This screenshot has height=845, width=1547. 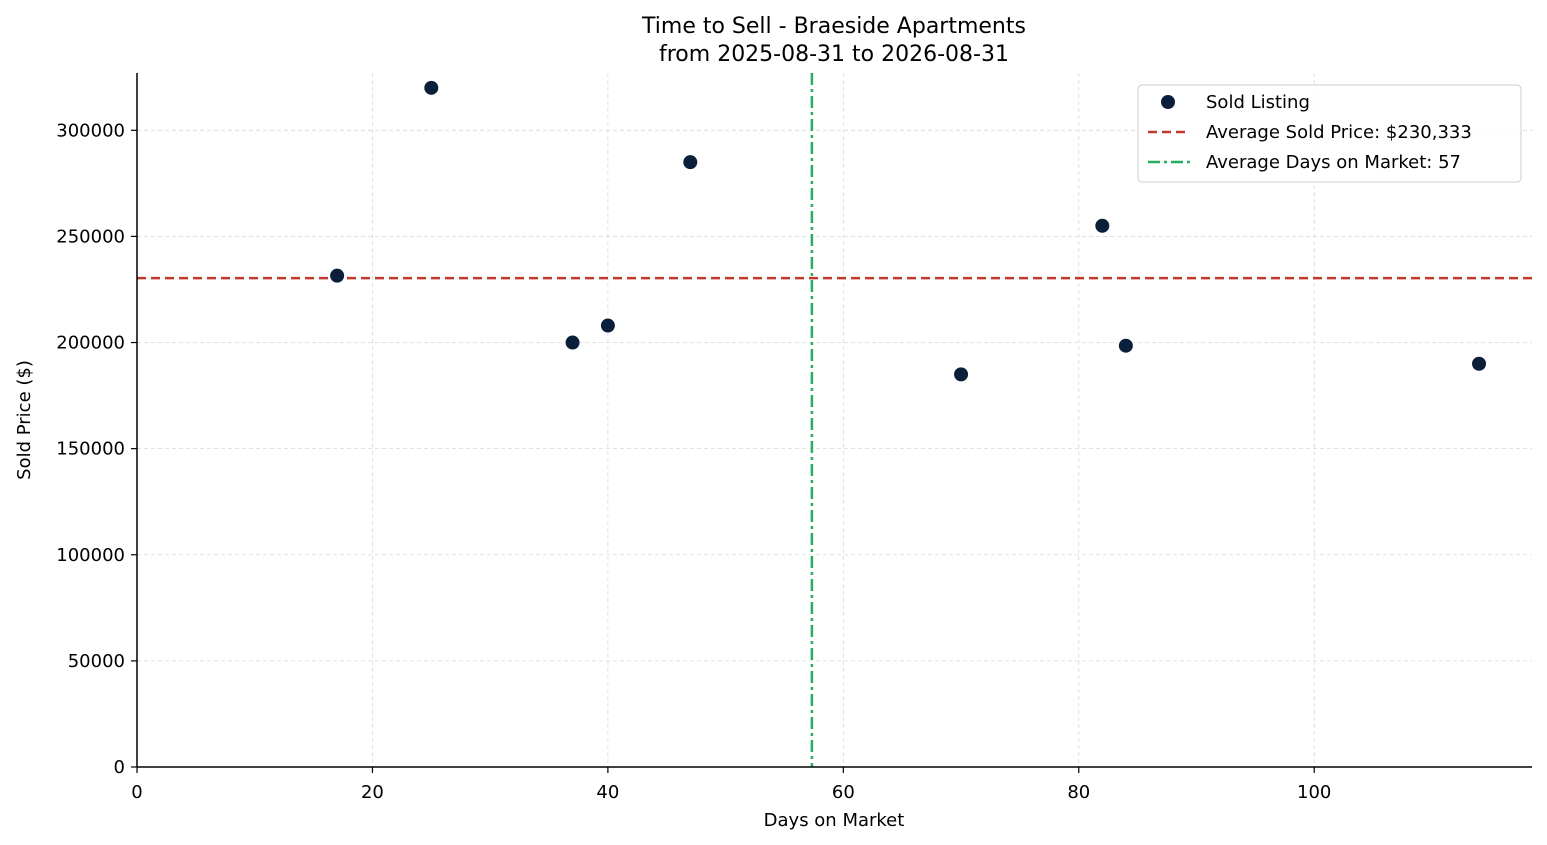 What do you see at coordinates (24, 420) in the screenshot?
I see `y-axis-label: Sold Price ($)` at bounding box center [24, 420].